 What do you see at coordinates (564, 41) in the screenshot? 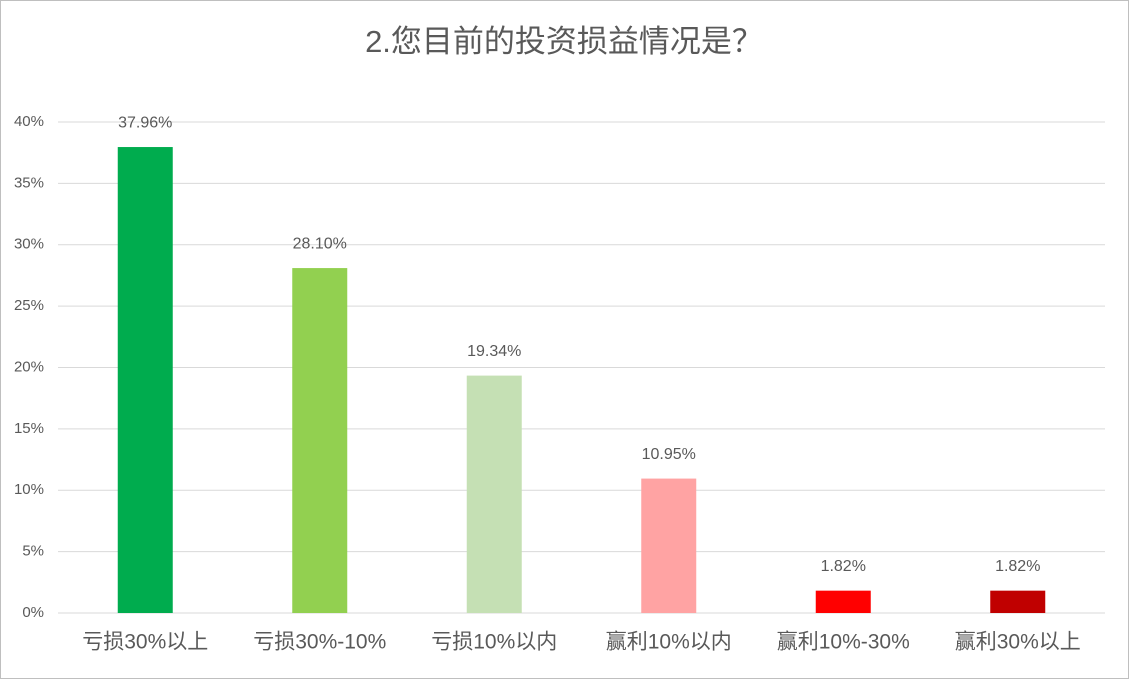
I see `chart-title: 2.您目前的投资损益情况是？` at bounding box center [564, 41].